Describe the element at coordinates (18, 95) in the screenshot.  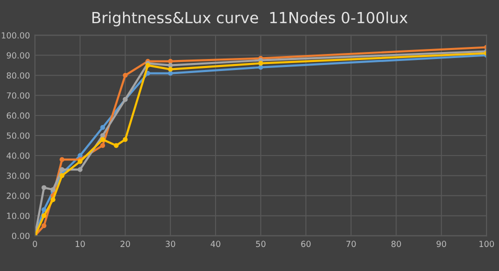
I see `y-tick-label: 70.00` at that location.